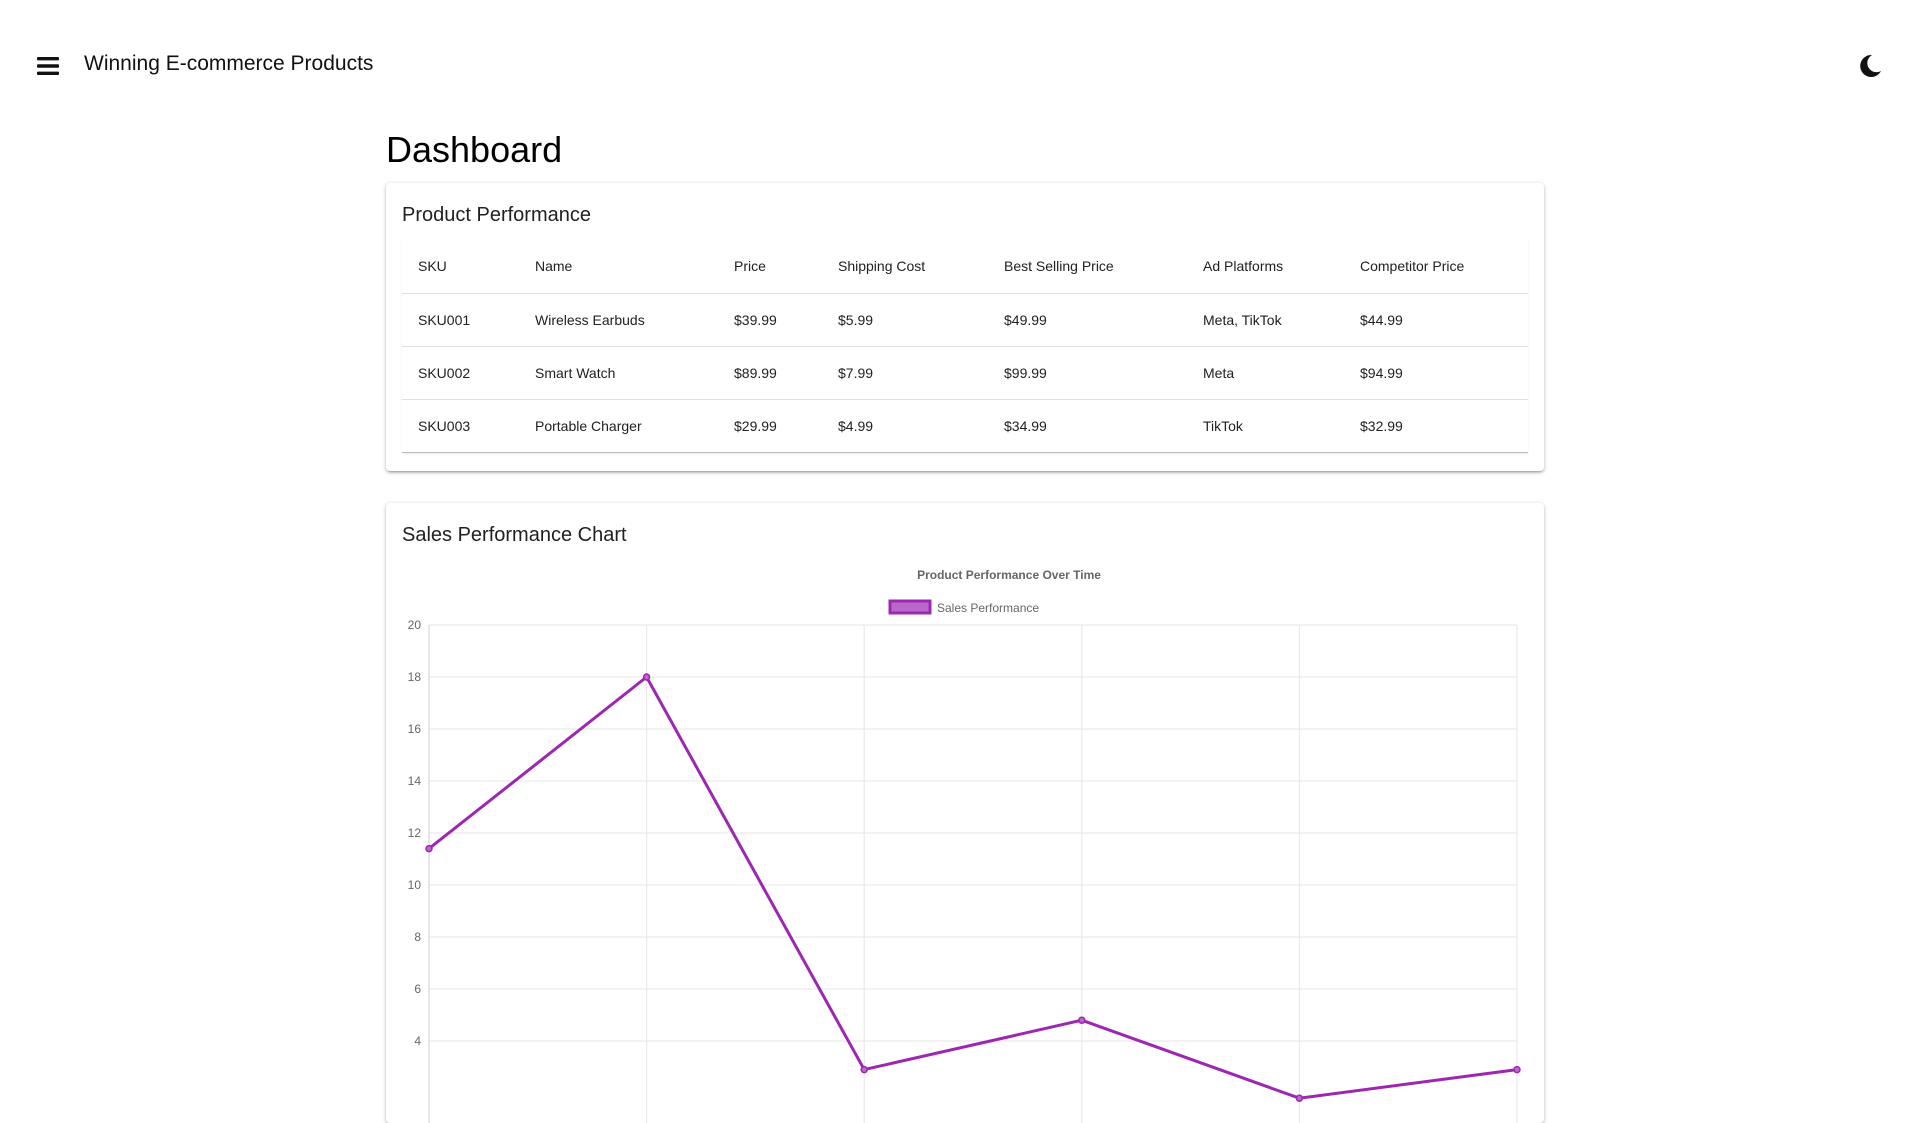  Describe the element at coordinates (444, 426) in the screenshot. I see `cell-sku: SKU003` at that location.